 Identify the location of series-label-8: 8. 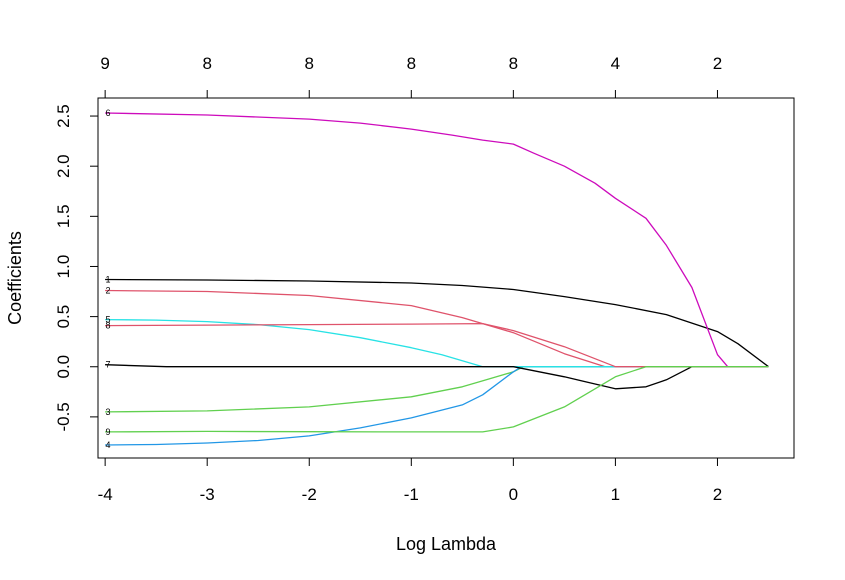
(107, 326).